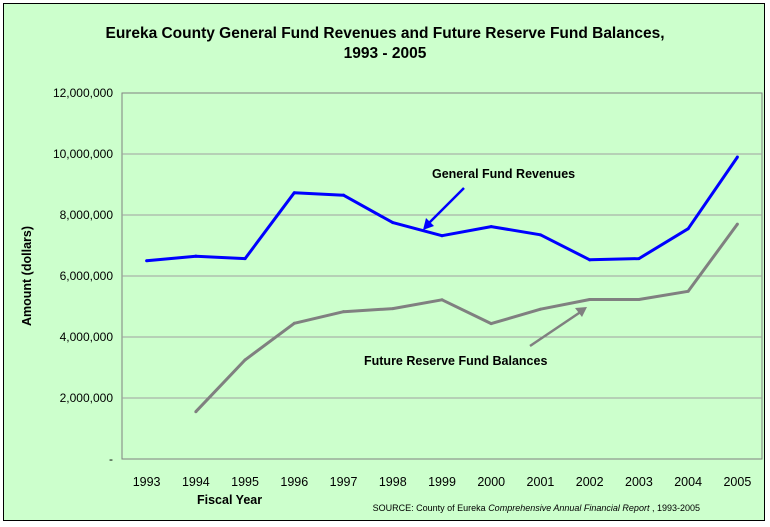  What do you see at coordinates (455, 361) in the screenshot?
I see `annotation-reserve-fund: Future Reserve Fund Balances` at bounding box center [455, 361].